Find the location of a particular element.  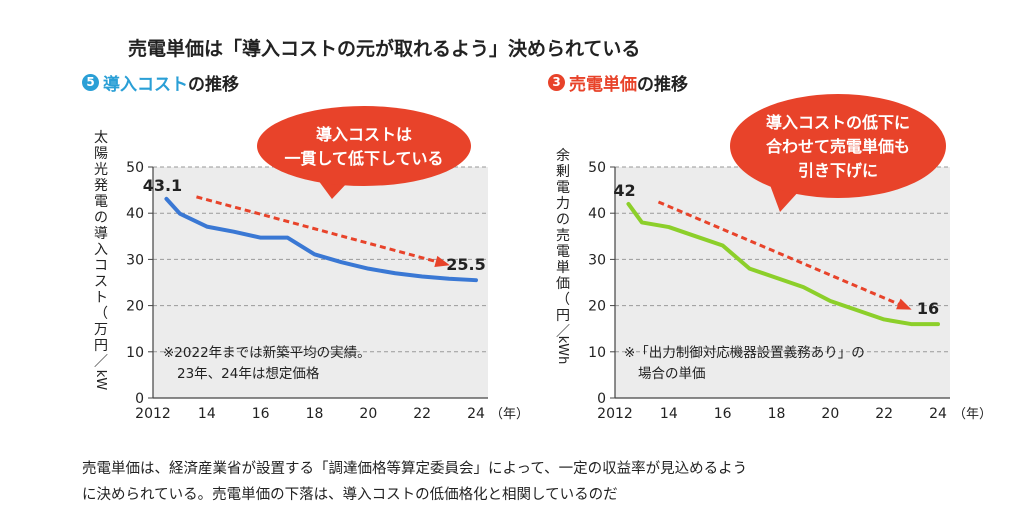

right-chart-title-highlight: 売電単価 is located at coordinates (603, 85).